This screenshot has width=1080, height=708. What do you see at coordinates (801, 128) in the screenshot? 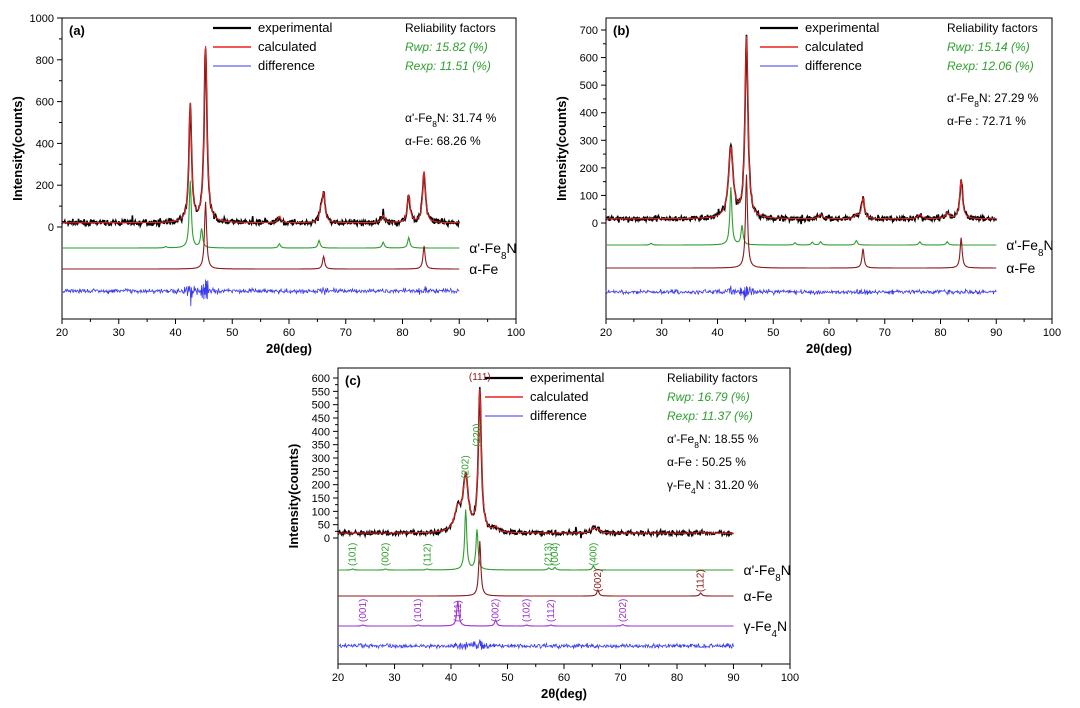
I see `series-calculated` at bounding box center [801, 128].